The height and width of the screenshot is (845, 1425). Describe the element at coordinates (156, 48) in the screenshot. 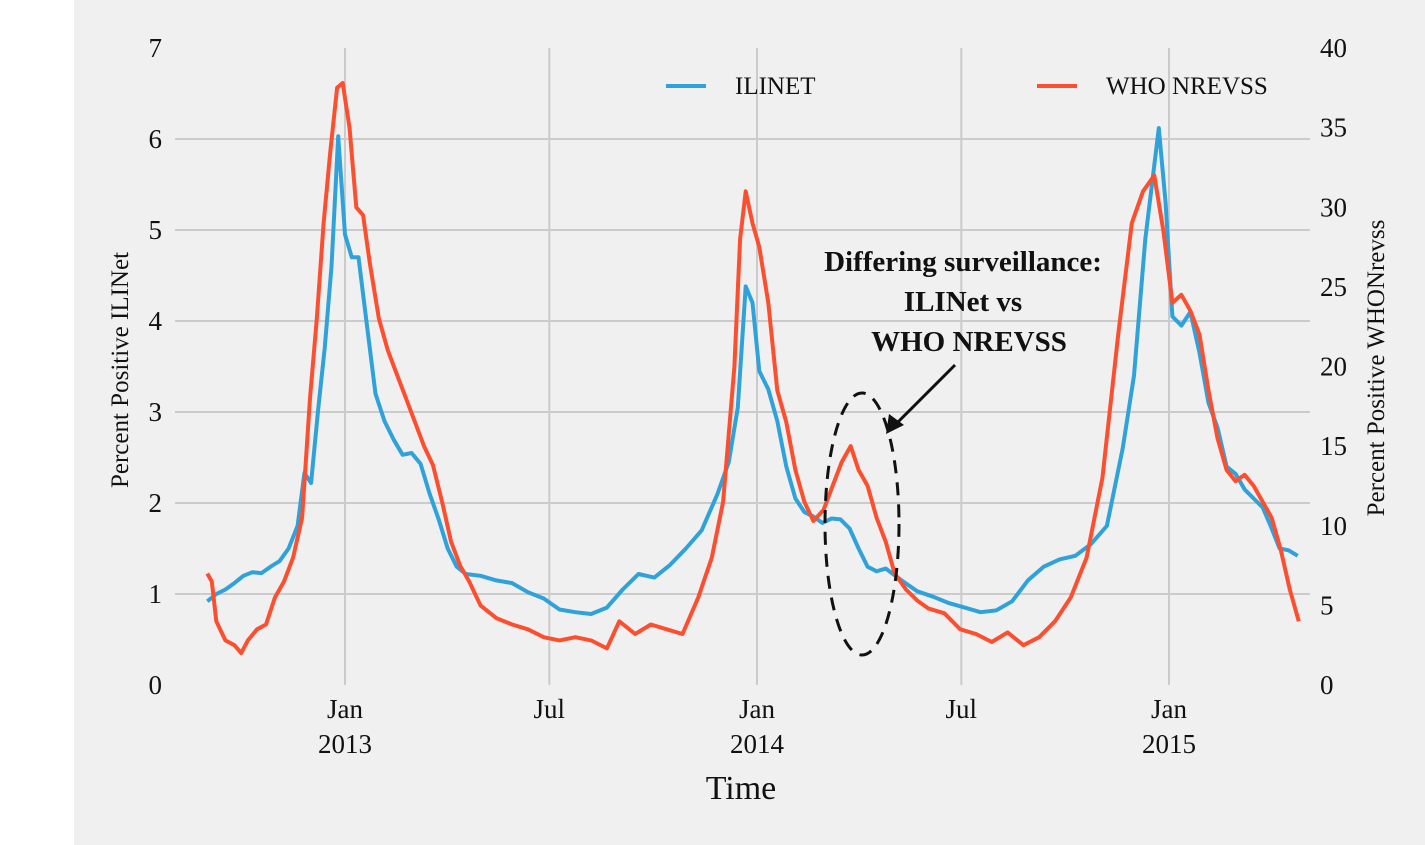

I see `y-tick-label-left: 7` at that location.